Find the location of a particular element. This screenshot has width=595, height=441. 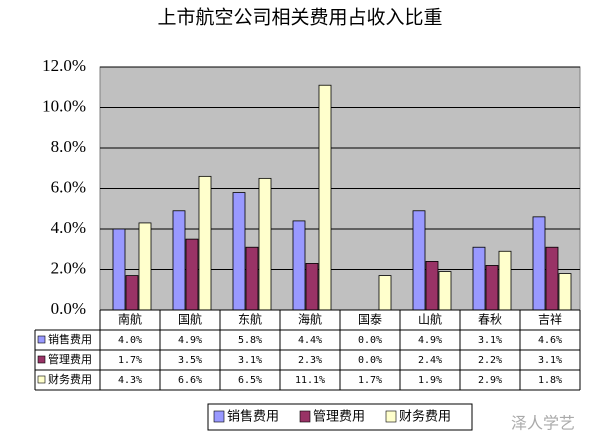

y-tick-label: 10.0% is located at coordinates (64, 105).